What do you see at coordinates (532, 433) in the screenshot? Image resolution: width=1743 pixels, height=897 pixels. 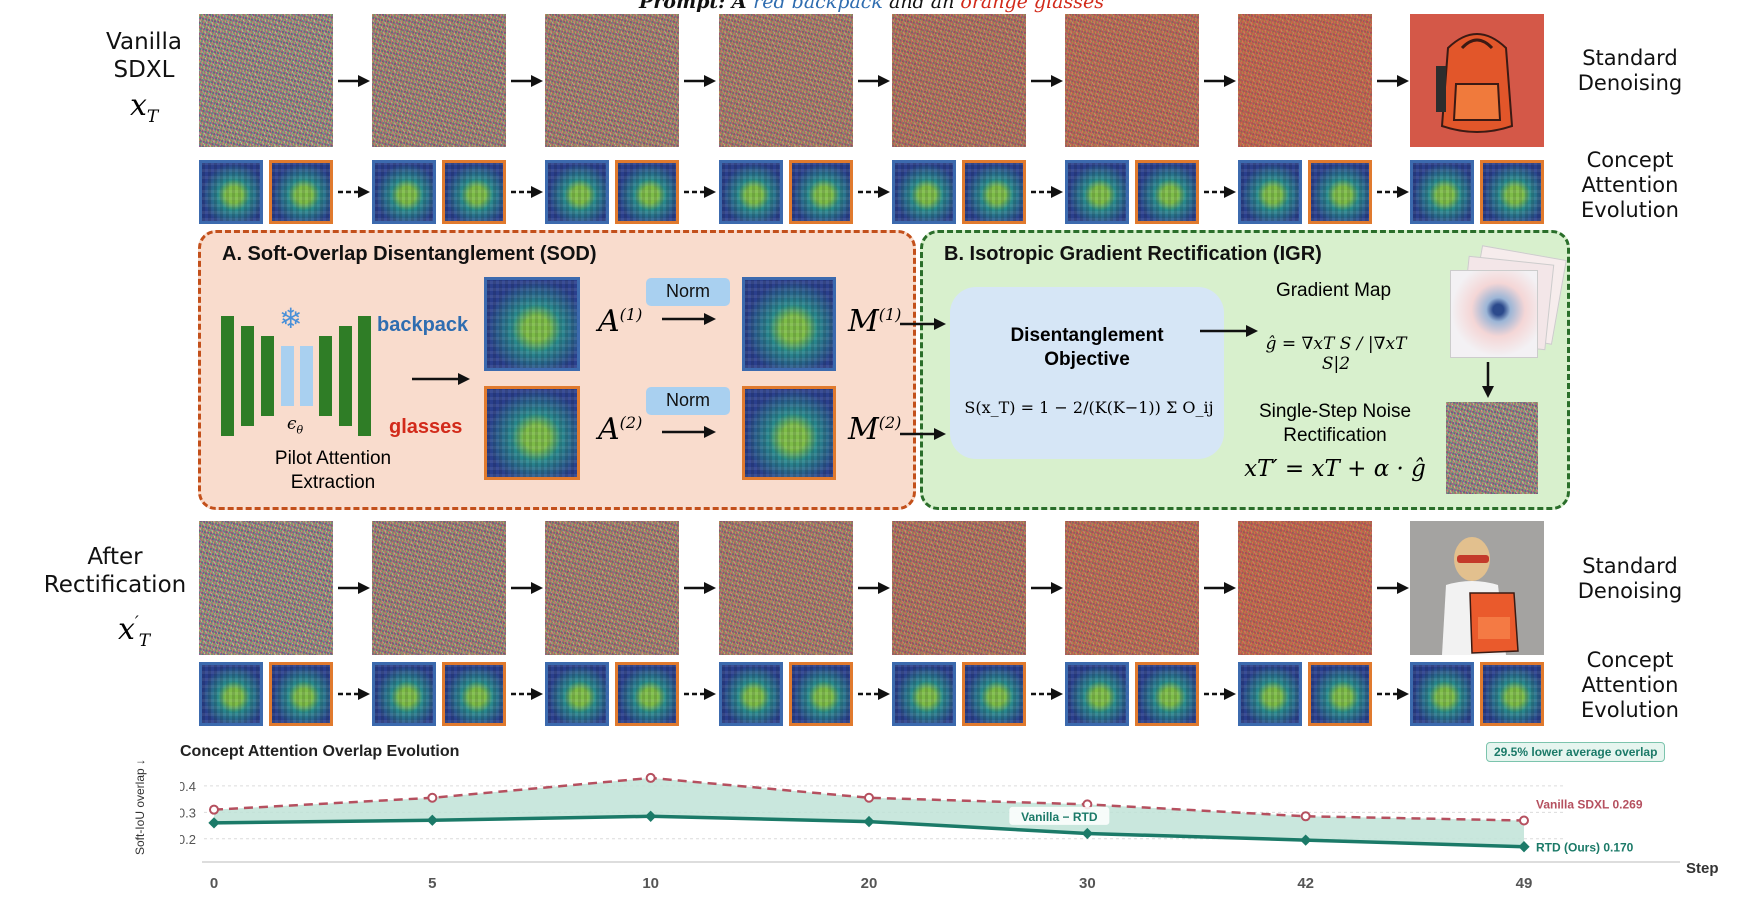 I see `attention-map-a2` at bounding box center [532, 433].